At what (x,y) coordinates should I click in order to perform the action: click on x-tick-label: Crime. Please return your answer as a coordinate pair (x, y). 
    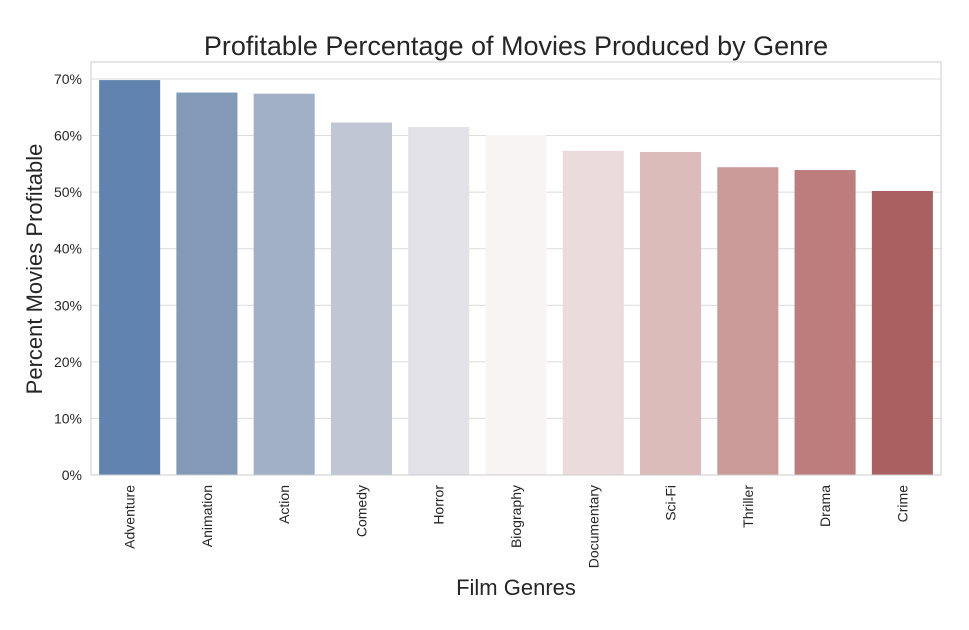
    Looking at the image, I should click on (902, 504).